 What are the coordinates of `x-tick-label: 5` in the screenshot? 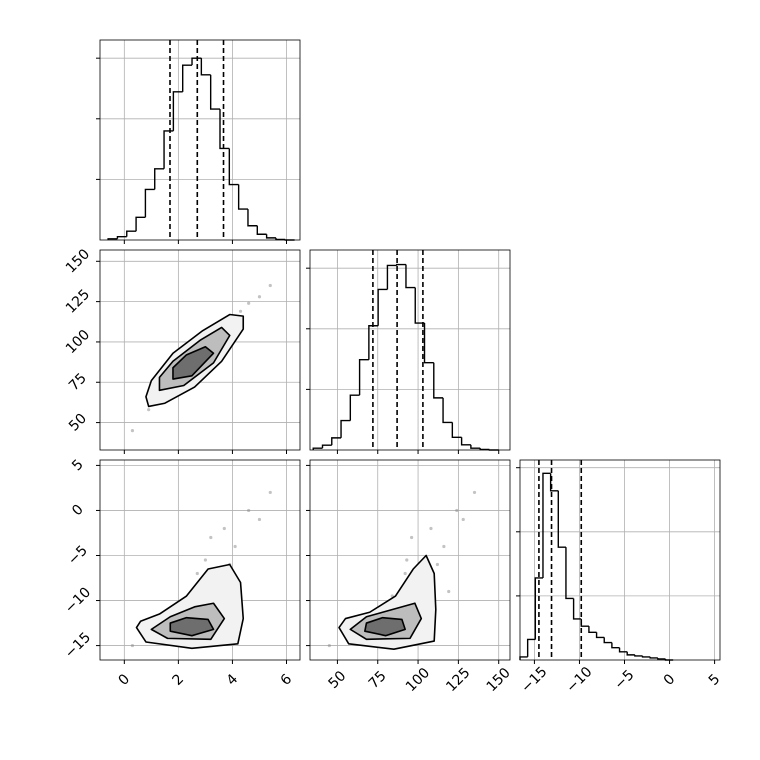 It's located at (715, 680).